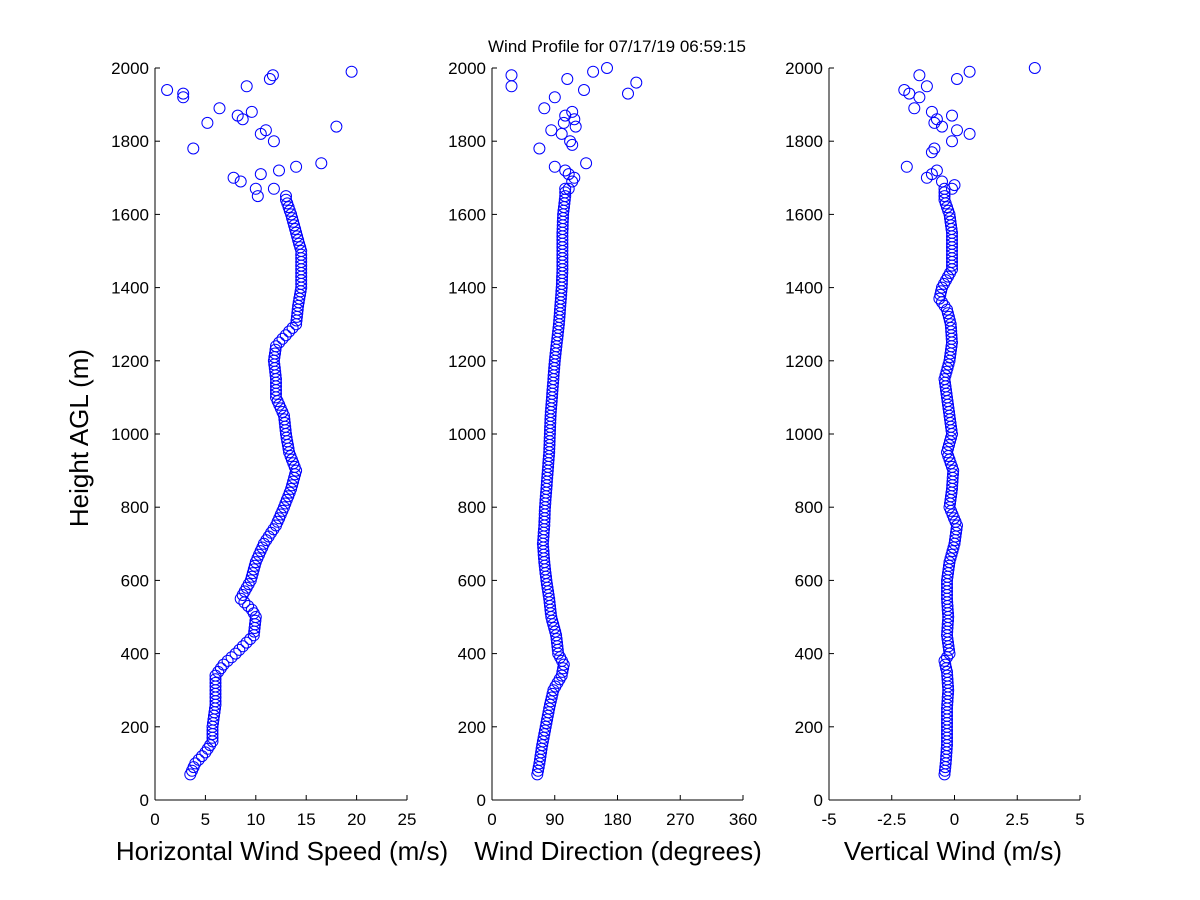 This screenshot has width=1200, height=900. Describe the element at coordinates (205, 819) in the screenshot. I see `speed-x-tick-label: 5` at that location.